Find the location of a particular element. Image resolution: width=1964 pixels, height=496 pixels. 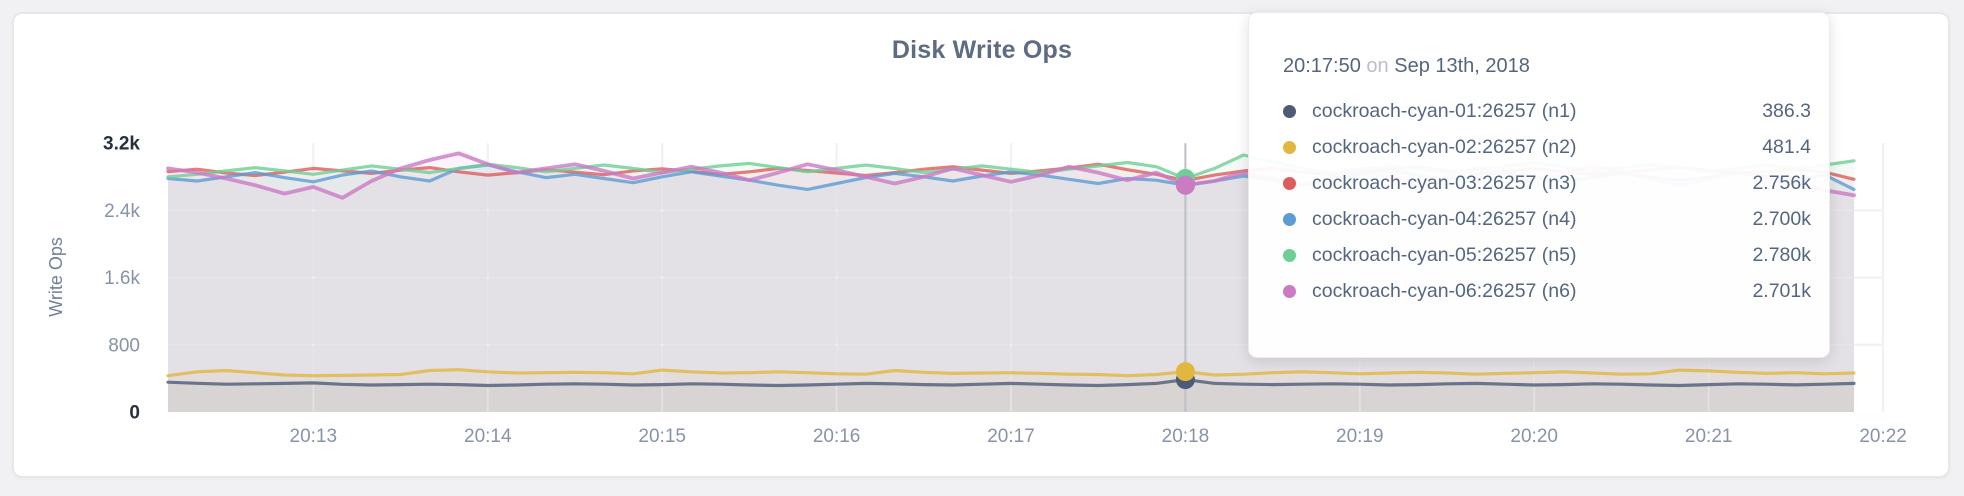

tooltip-series-row: cockroach-cyan-01:26257 (n1) 386.3 is located at coordinates (1547, 111).